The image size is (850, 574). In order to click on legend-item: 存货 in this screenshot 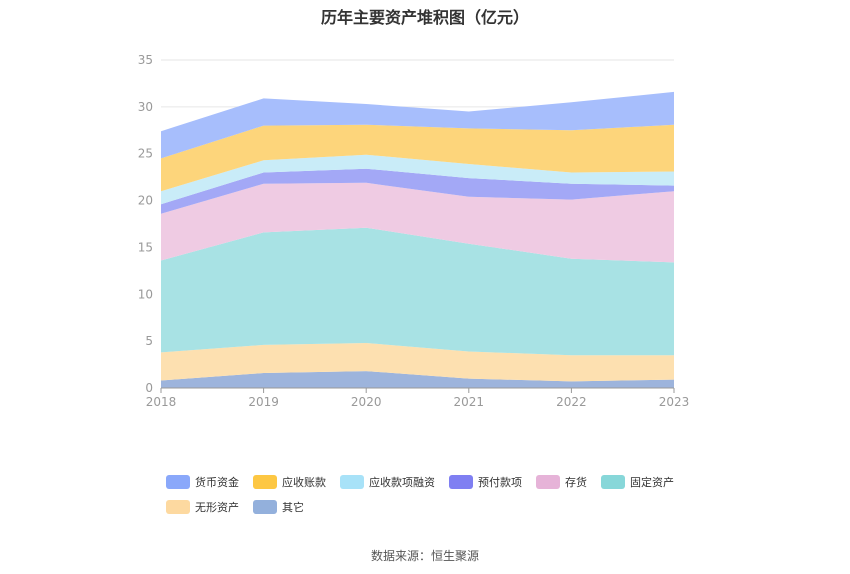, I will do `click(561, 482)`.